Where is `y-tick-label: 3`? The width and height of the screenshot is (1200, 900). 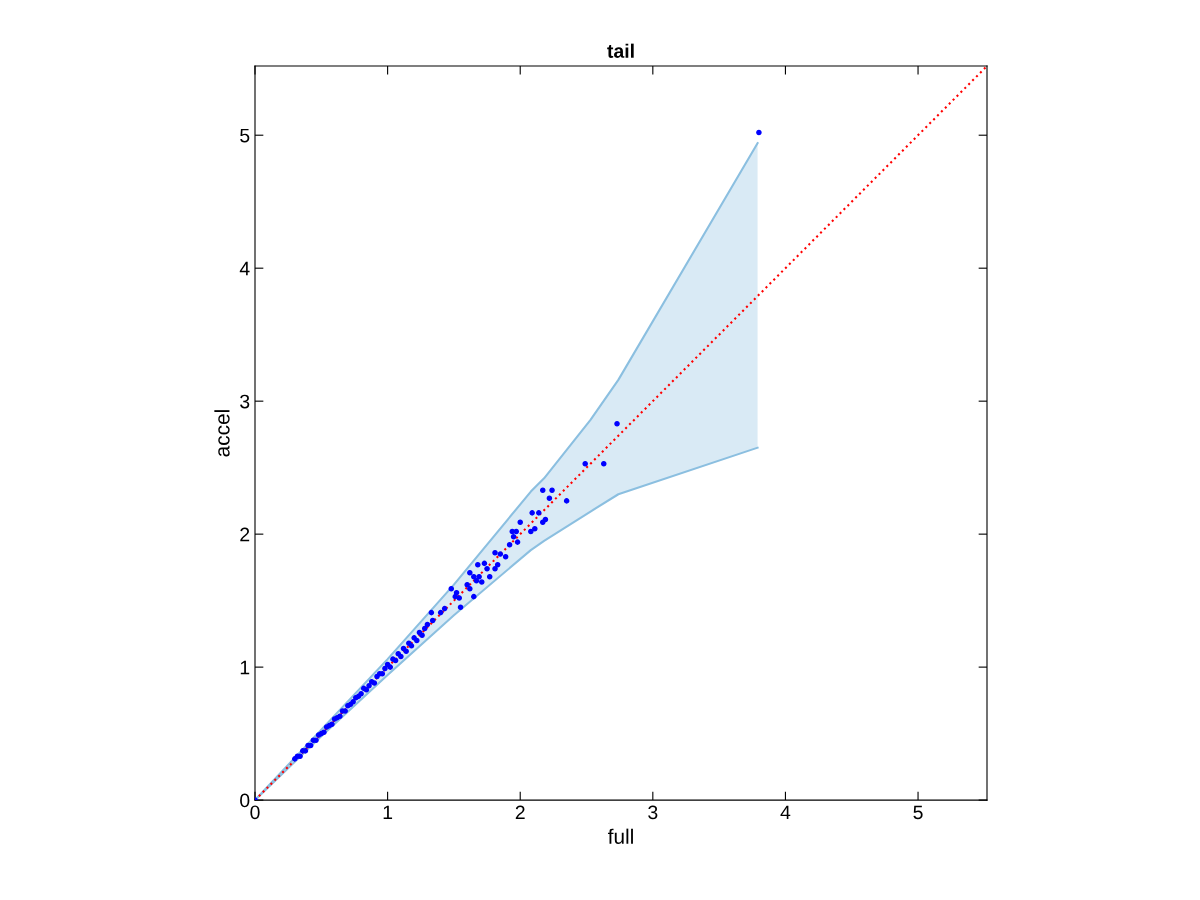 y-tick-label: 3 is located at coordinates (245, 401).